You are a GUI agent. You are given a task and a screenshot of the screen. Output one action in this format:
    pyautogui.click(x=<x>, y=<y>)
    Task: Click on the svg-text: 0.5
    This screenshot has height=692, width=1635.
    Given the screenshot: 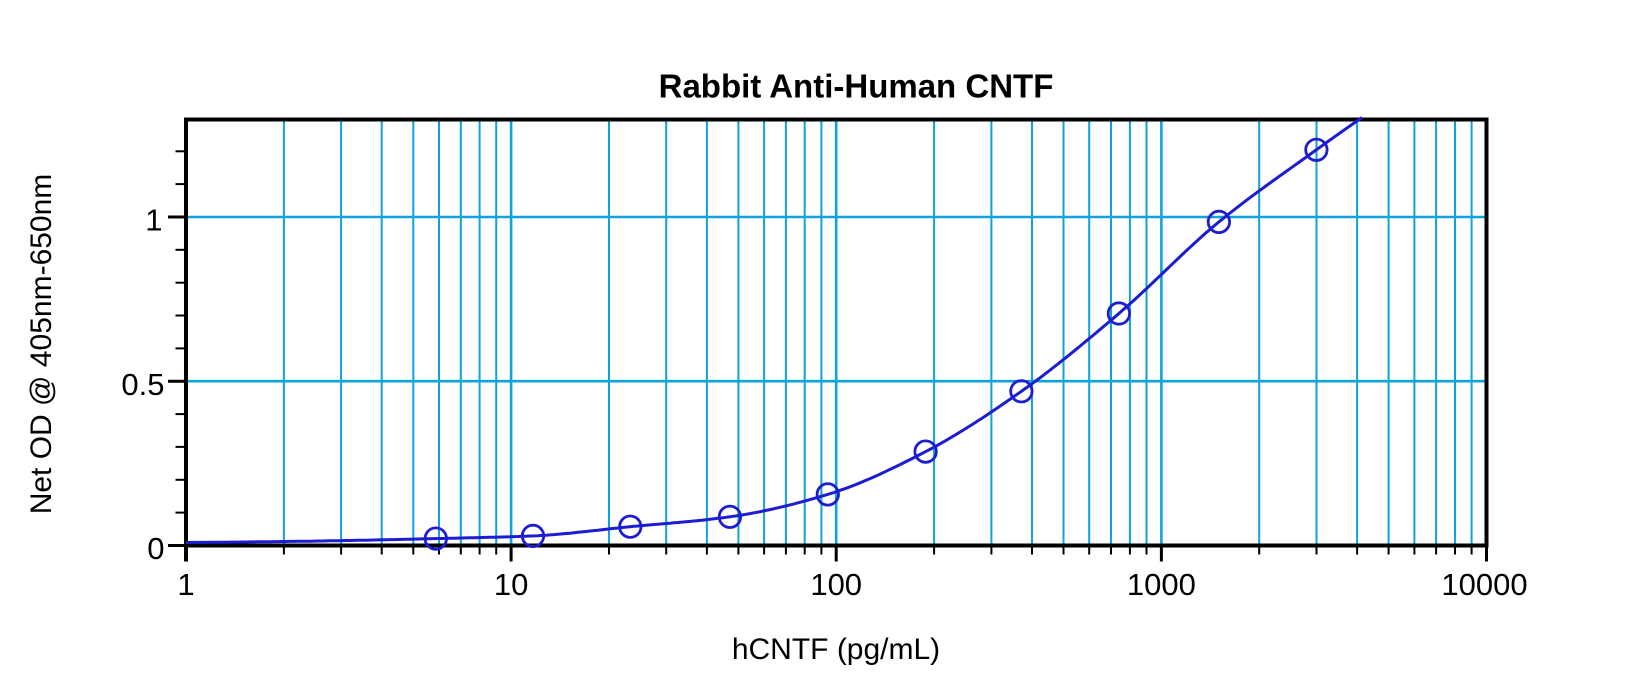 What is the action you would take?
    pyautogui.click(x=142, y=384)
    